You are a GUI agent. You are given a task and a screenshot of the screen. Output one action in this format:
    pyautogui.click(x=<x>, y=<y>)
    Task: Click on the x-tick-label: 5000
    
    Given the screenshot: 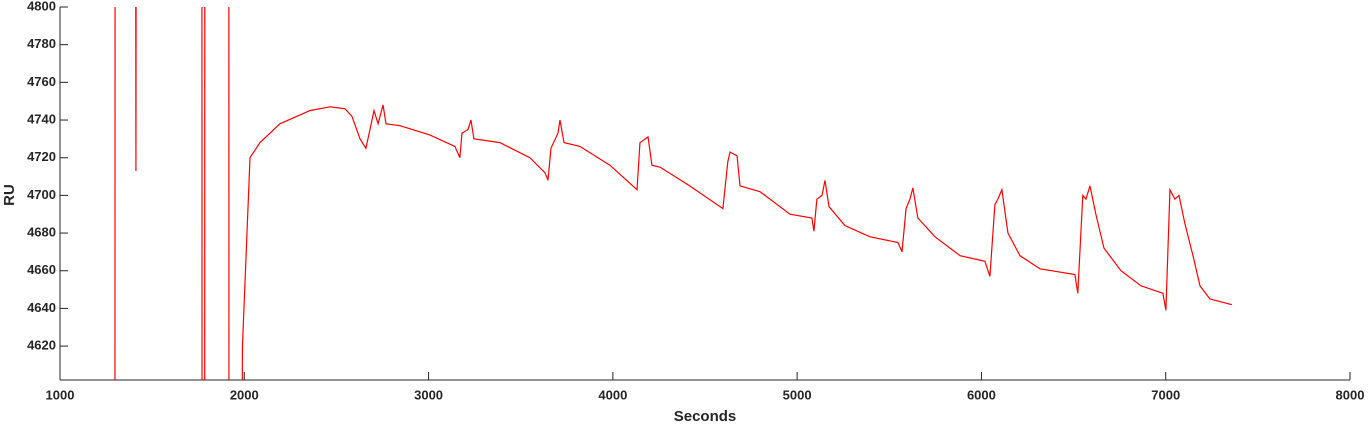 What is the action you would take?
    pyautogui.click(x=797, y=394)
    